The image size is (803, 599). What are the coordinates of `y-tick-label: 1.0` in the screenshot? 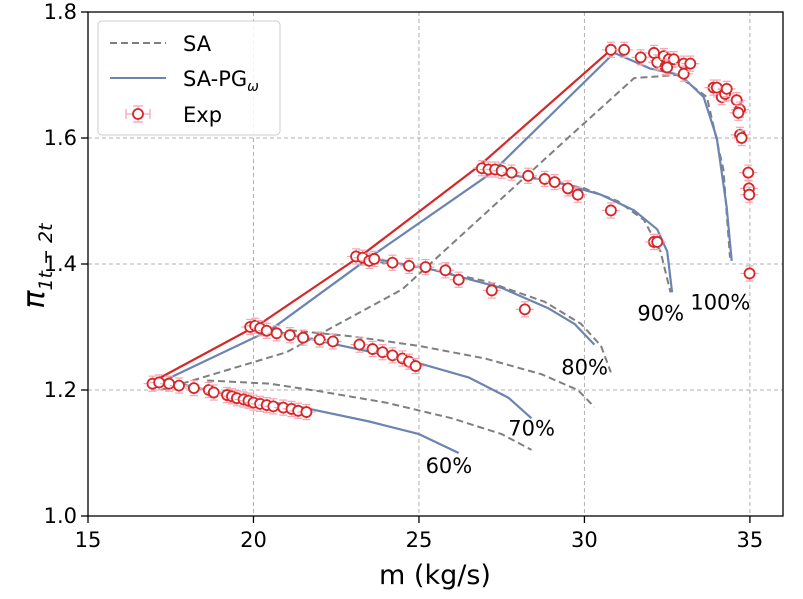 It's located at (60, 516).